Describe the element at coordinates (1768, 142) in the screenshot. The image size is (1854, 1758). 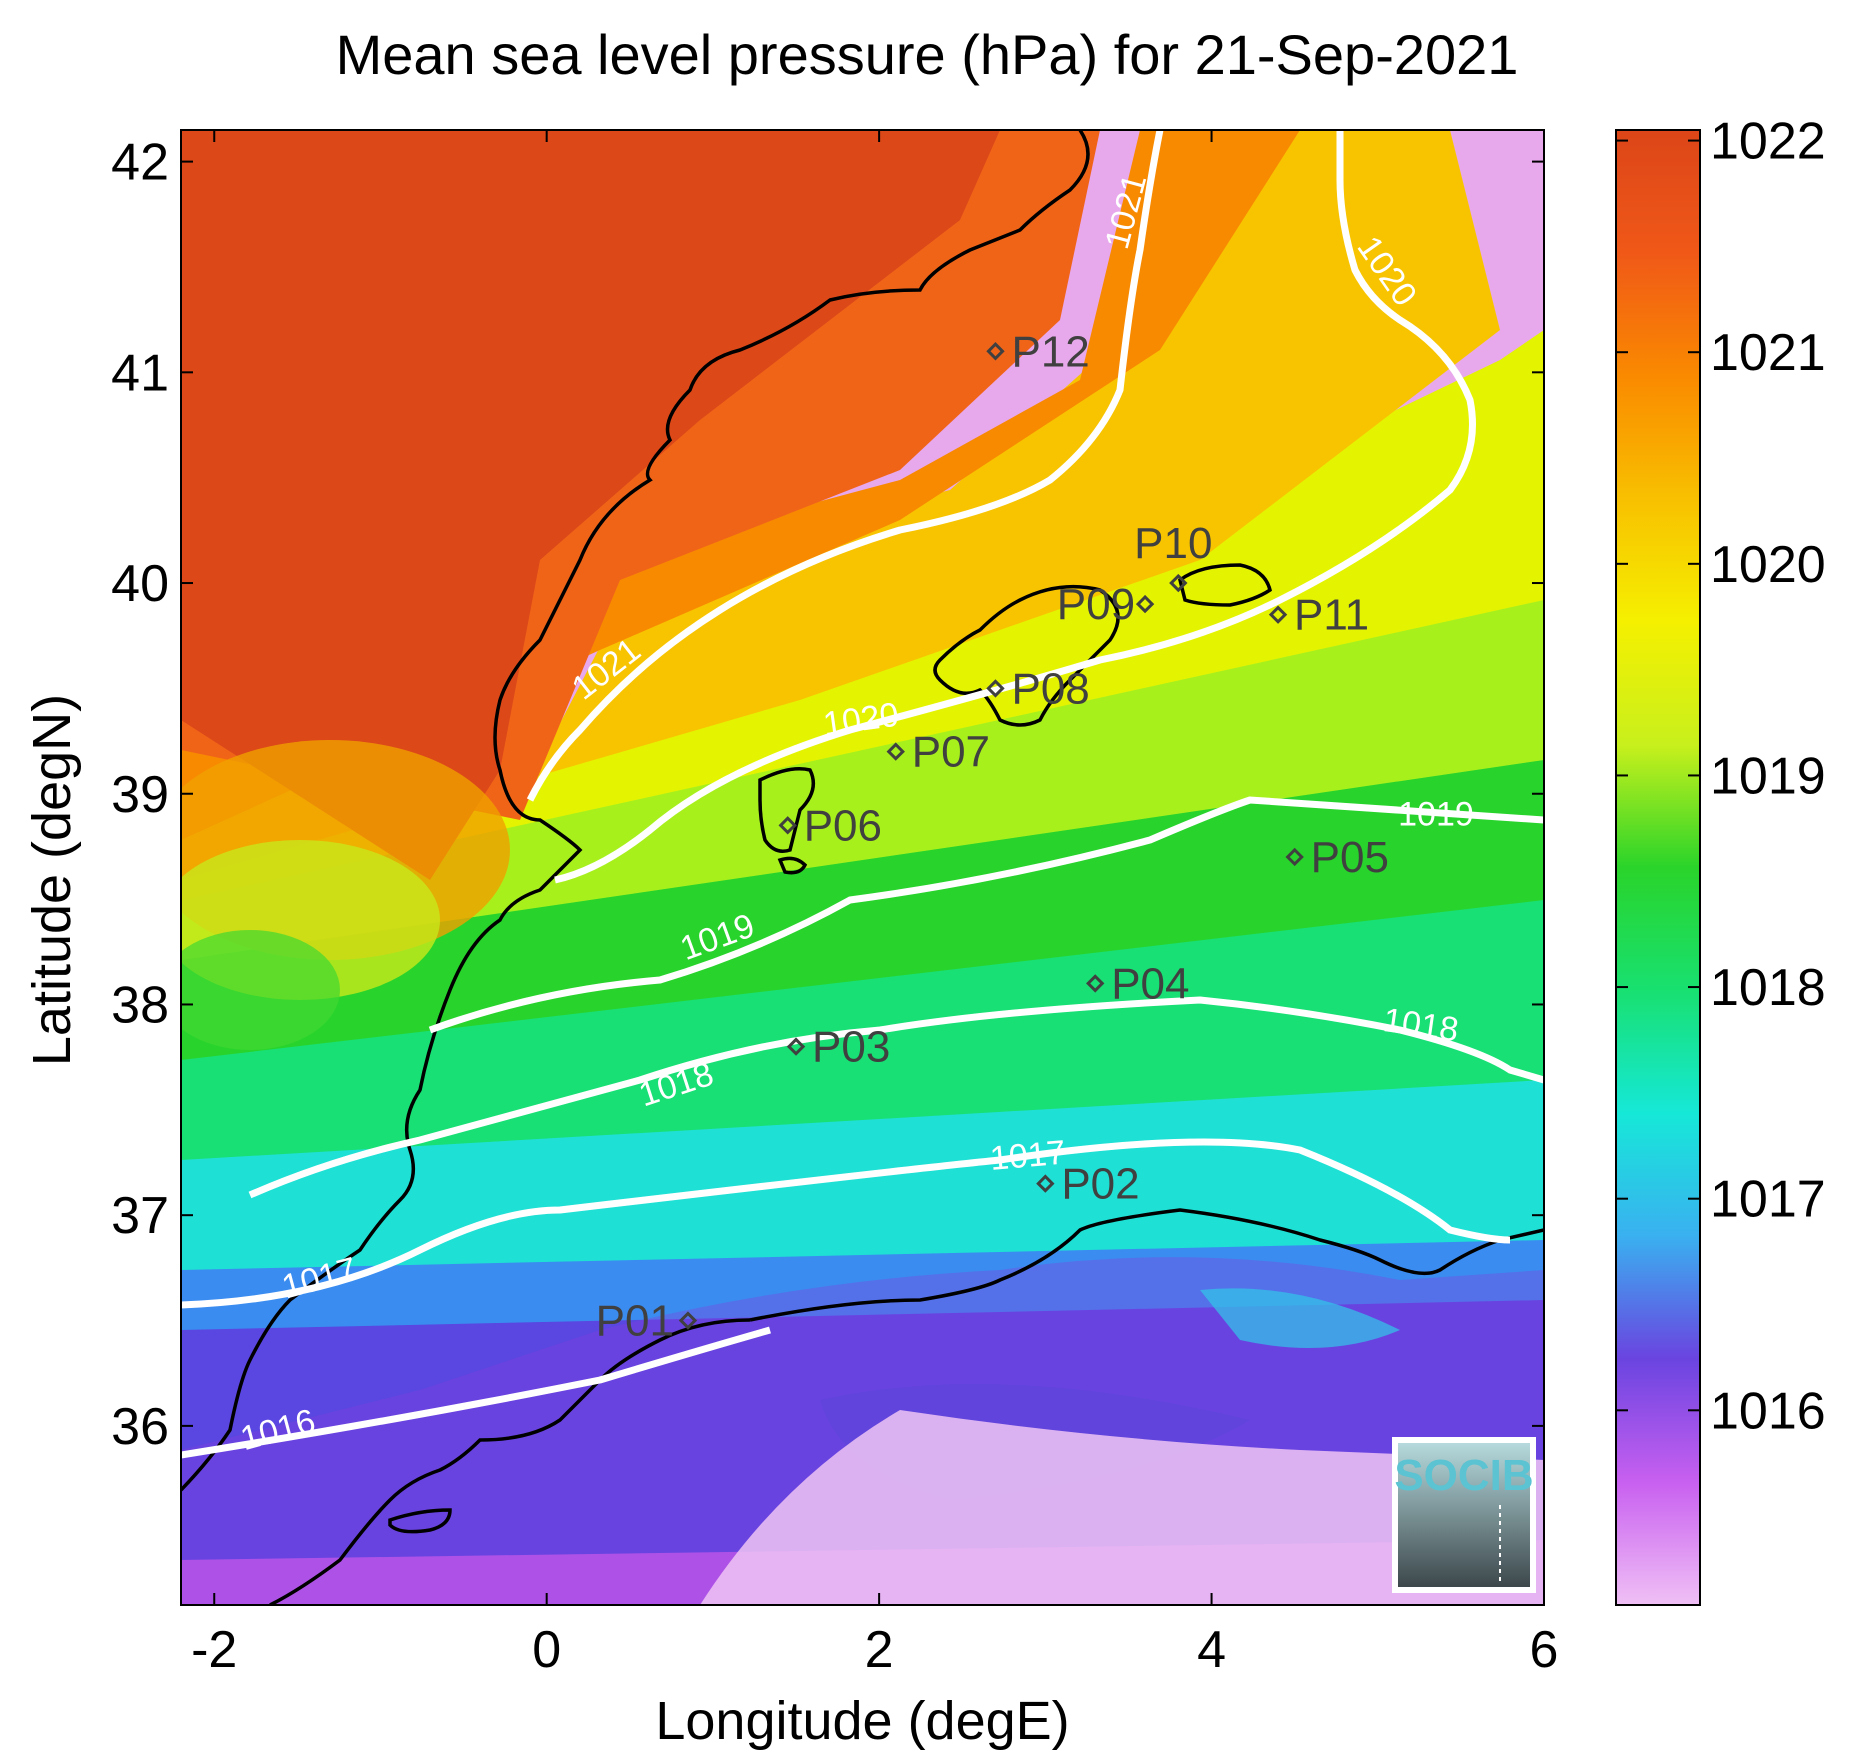
I see `colorbar-tick-label: 1022` at that location.